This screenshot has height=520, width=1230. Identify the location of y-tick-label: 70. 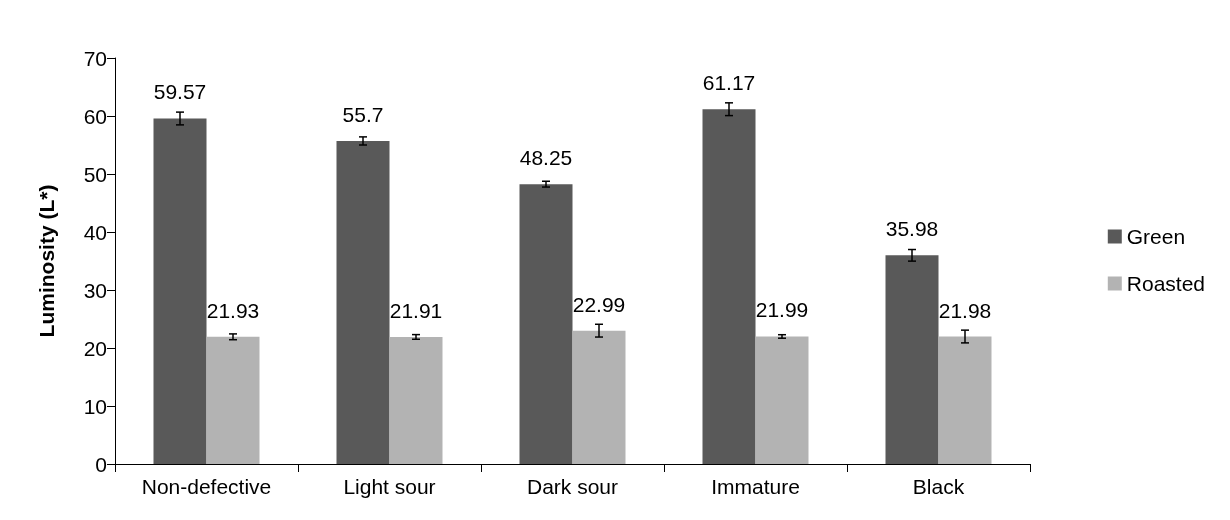
(95, 58).